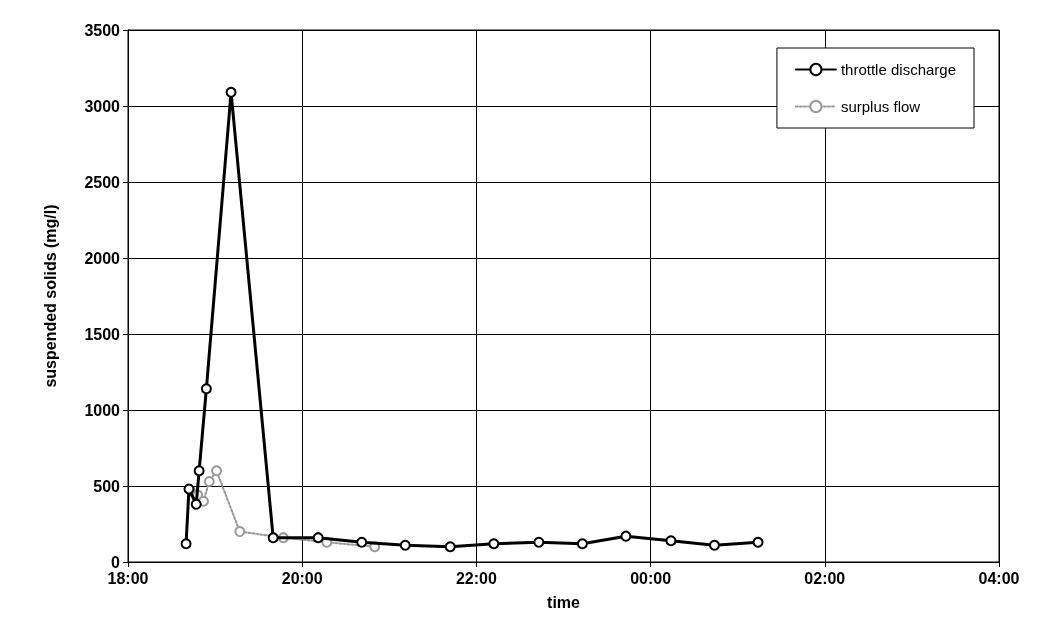  Describe the element at coordinates (564, 602) in the screenshot. I see `x-axis-title: time` at that location.